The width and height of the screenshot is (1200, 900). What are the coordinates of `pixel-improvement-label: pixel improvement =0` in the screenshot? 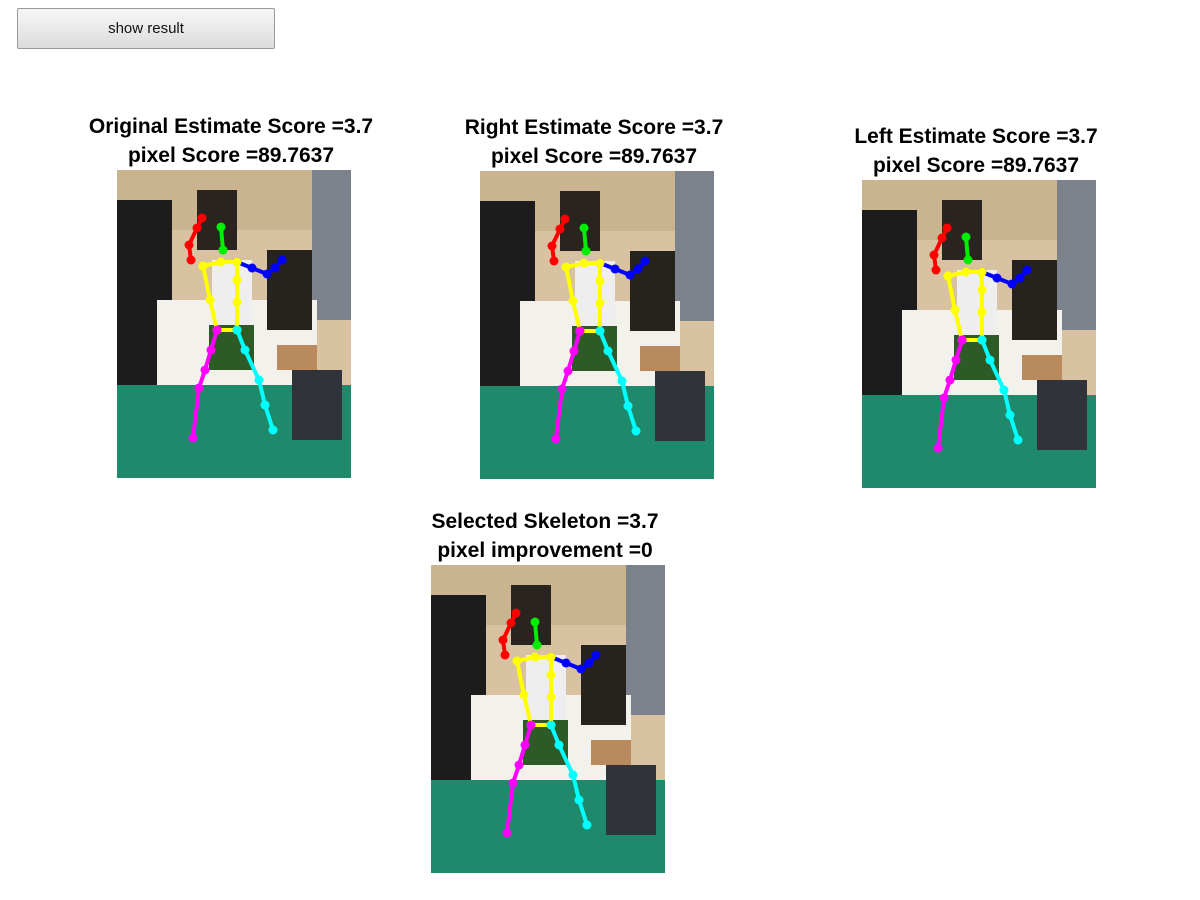 It's located at (545, 550).